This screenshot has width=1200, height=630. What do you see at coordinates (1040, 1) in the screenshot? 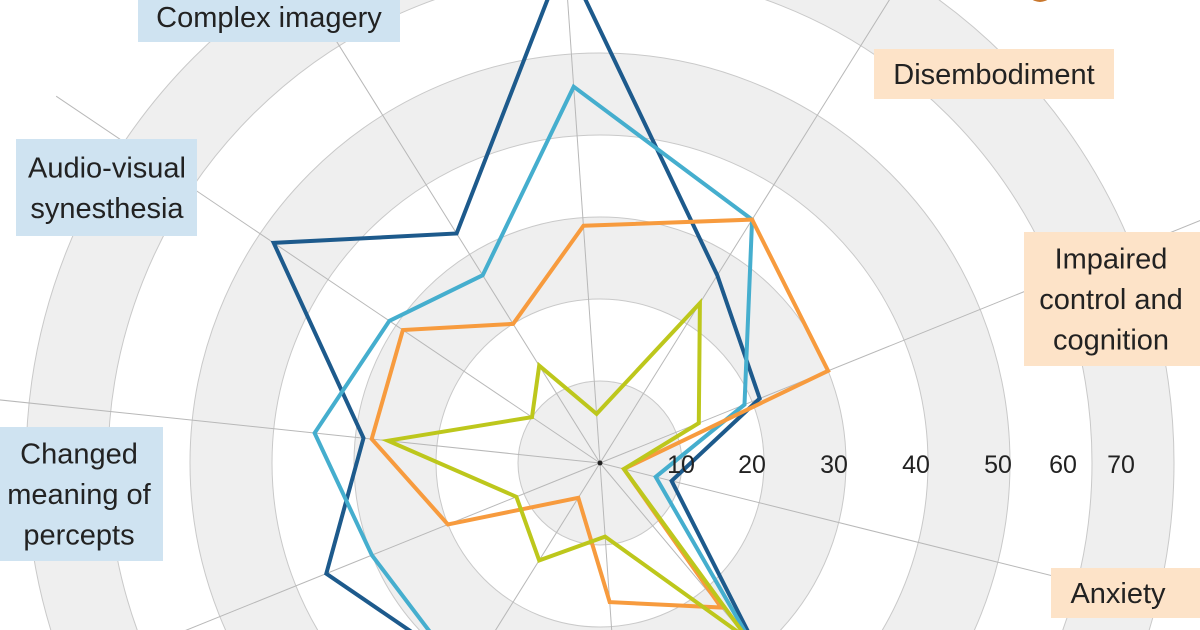
I see `corner-marker` at bounding box center [1040, 1].